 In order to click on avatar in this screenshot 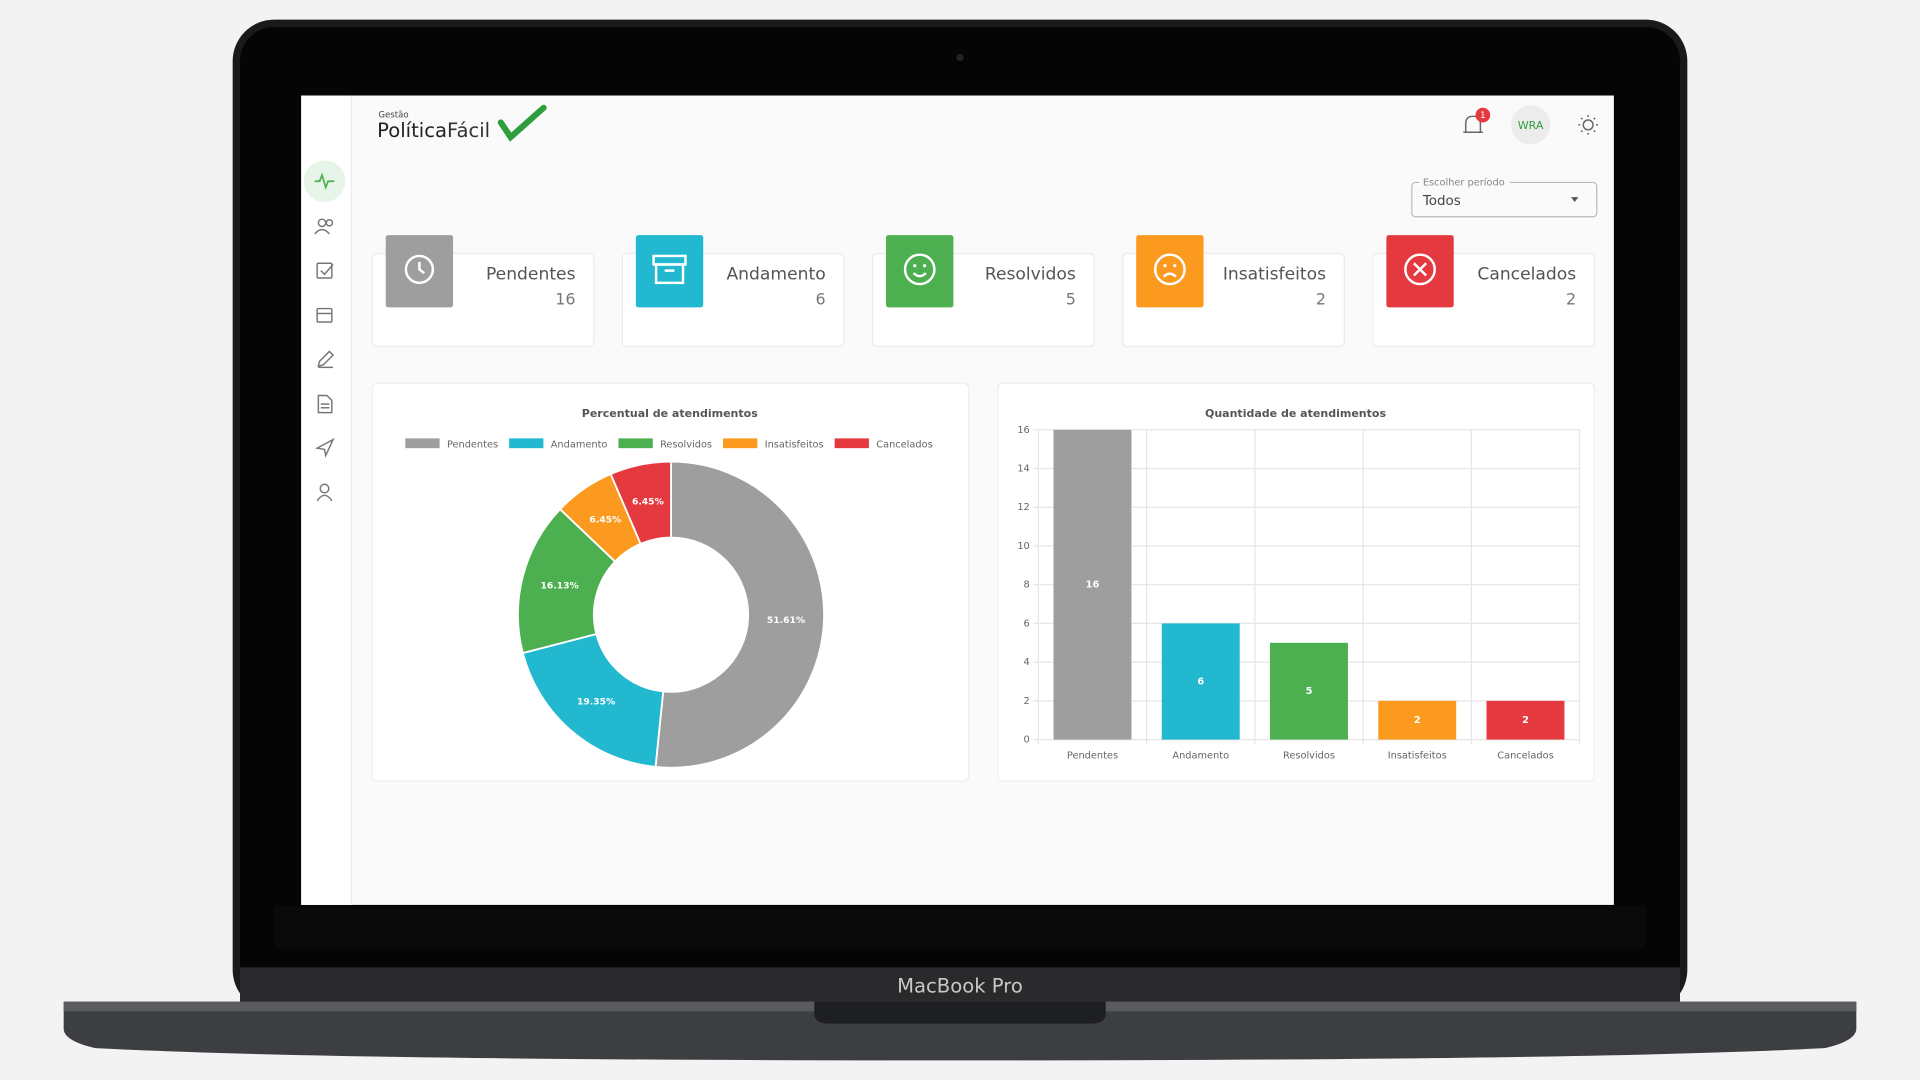, I will do `click(1531, 125)`.